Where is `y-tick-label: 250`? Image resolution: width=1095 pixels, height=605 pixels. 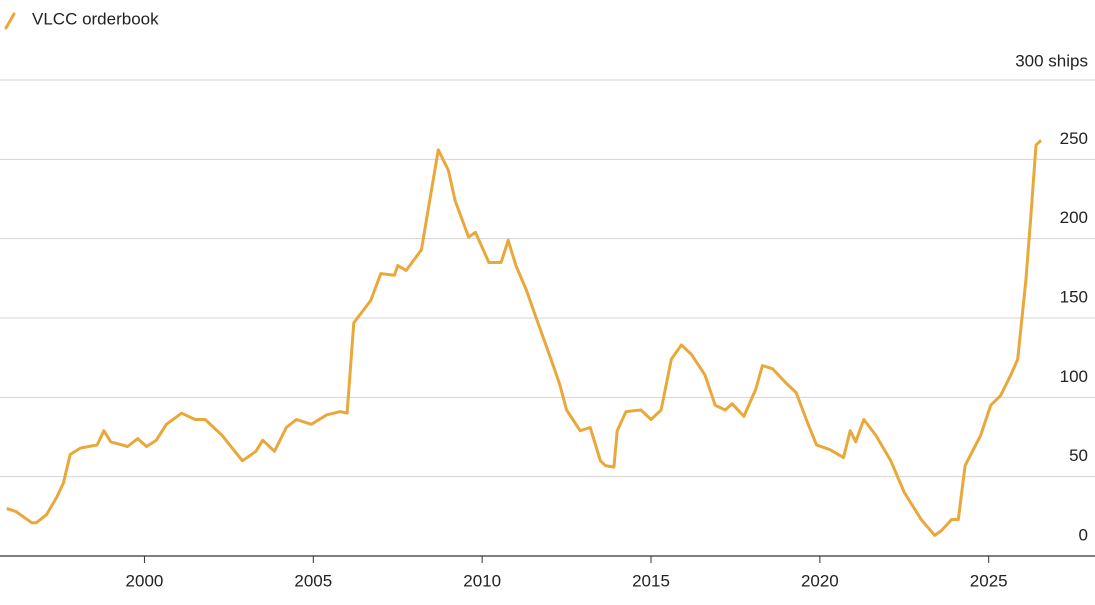 y-tick-label: 250 is located at coordinates (1074, 138).